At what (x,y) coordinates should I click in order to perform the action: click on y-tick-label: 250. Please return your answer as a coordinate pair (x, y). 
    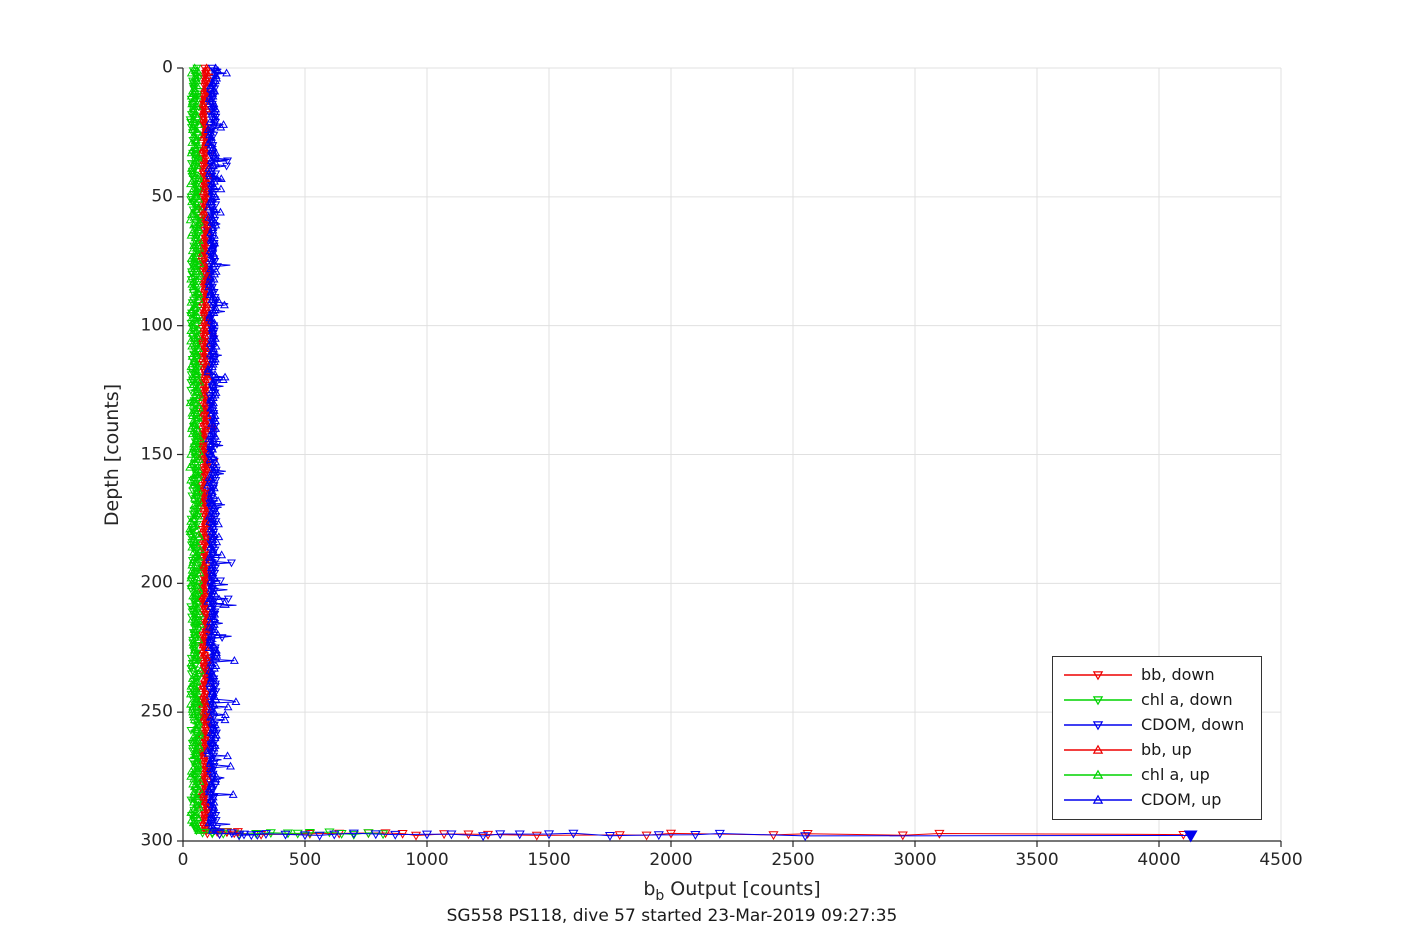
    Looking at the image, I should click on (156, 711).